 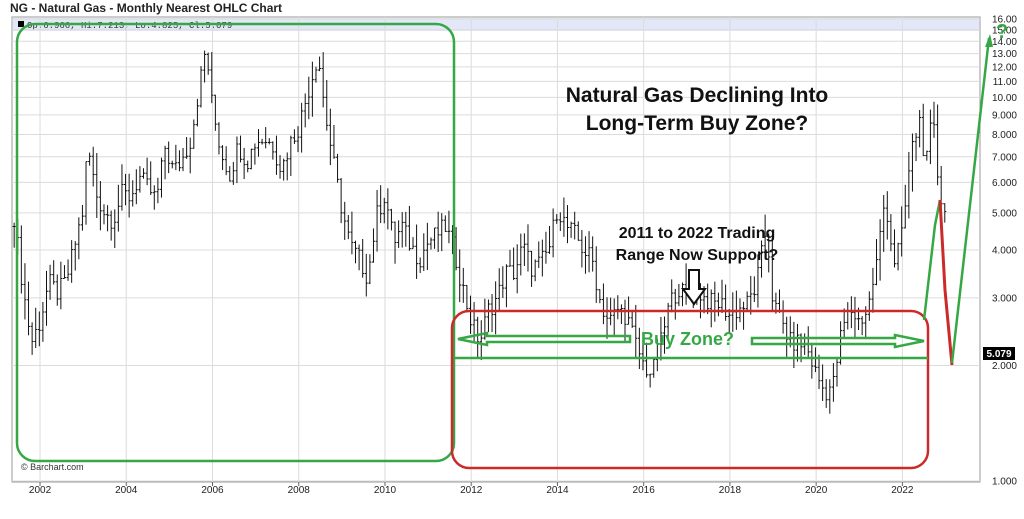 I want to click on x-tick-label: 2022, so click(x=902, y=490).